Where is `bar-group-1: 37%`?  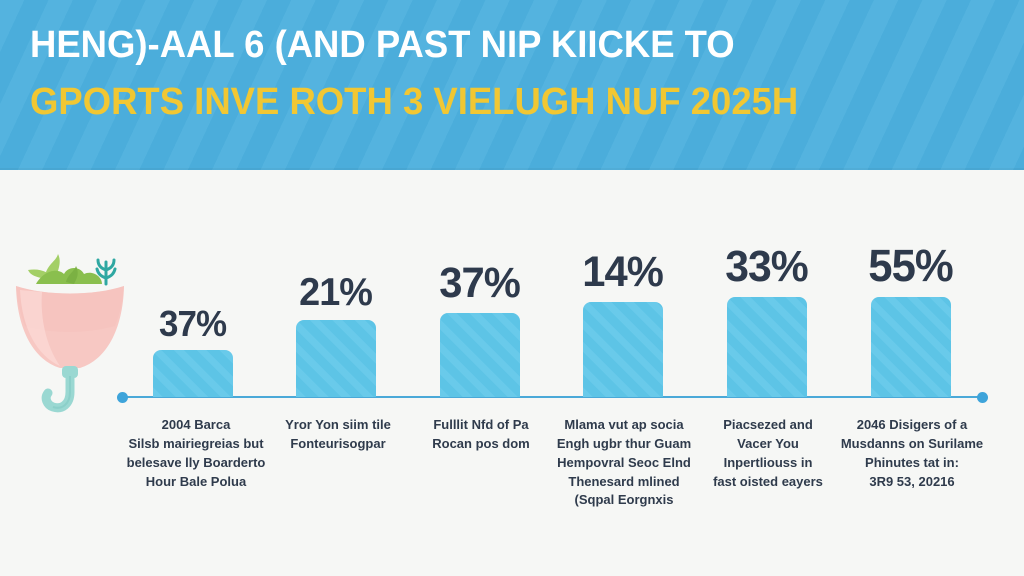 bar-group-1: 37% is located at coordinates (193, 350).